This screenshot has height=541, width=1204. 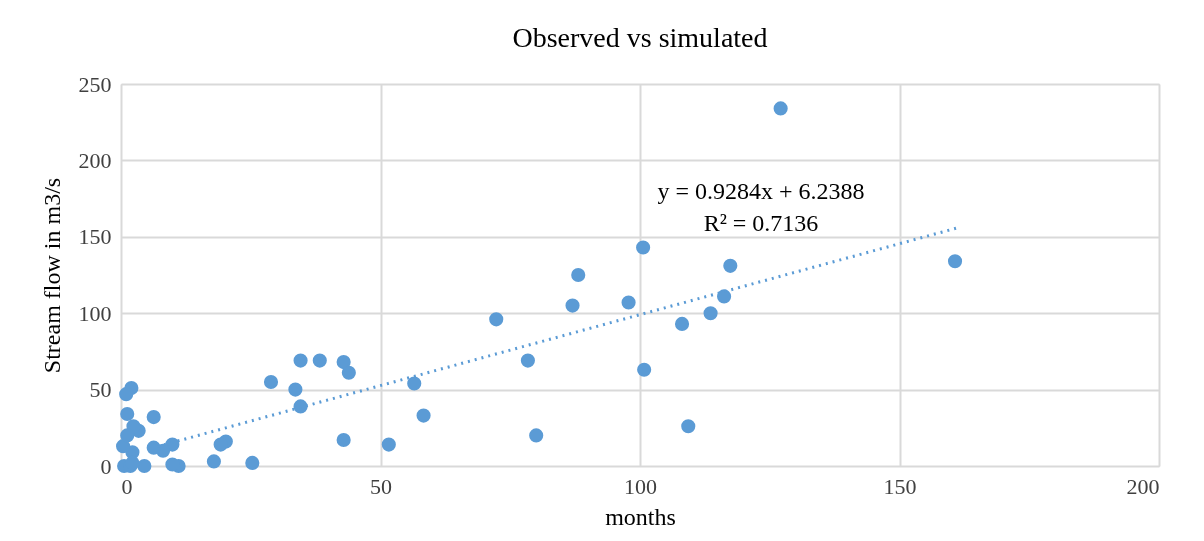 I want to click on chart-title: Observed vs simulated, so click(x=640, y=37).